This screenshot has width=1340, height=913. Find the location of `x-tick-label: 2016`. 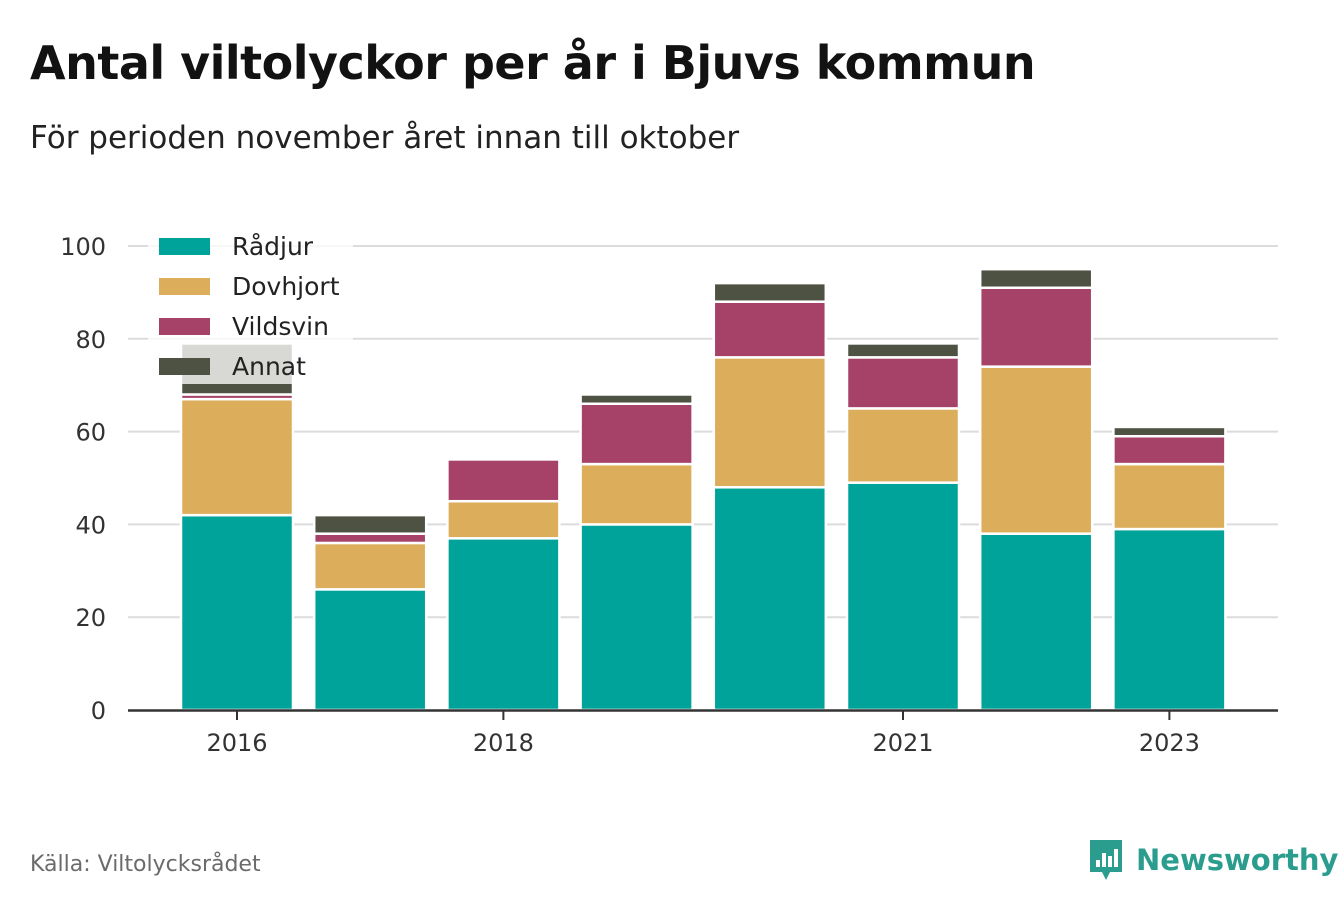

x-tick-label: 2016 is located at coordinates (236, 743).